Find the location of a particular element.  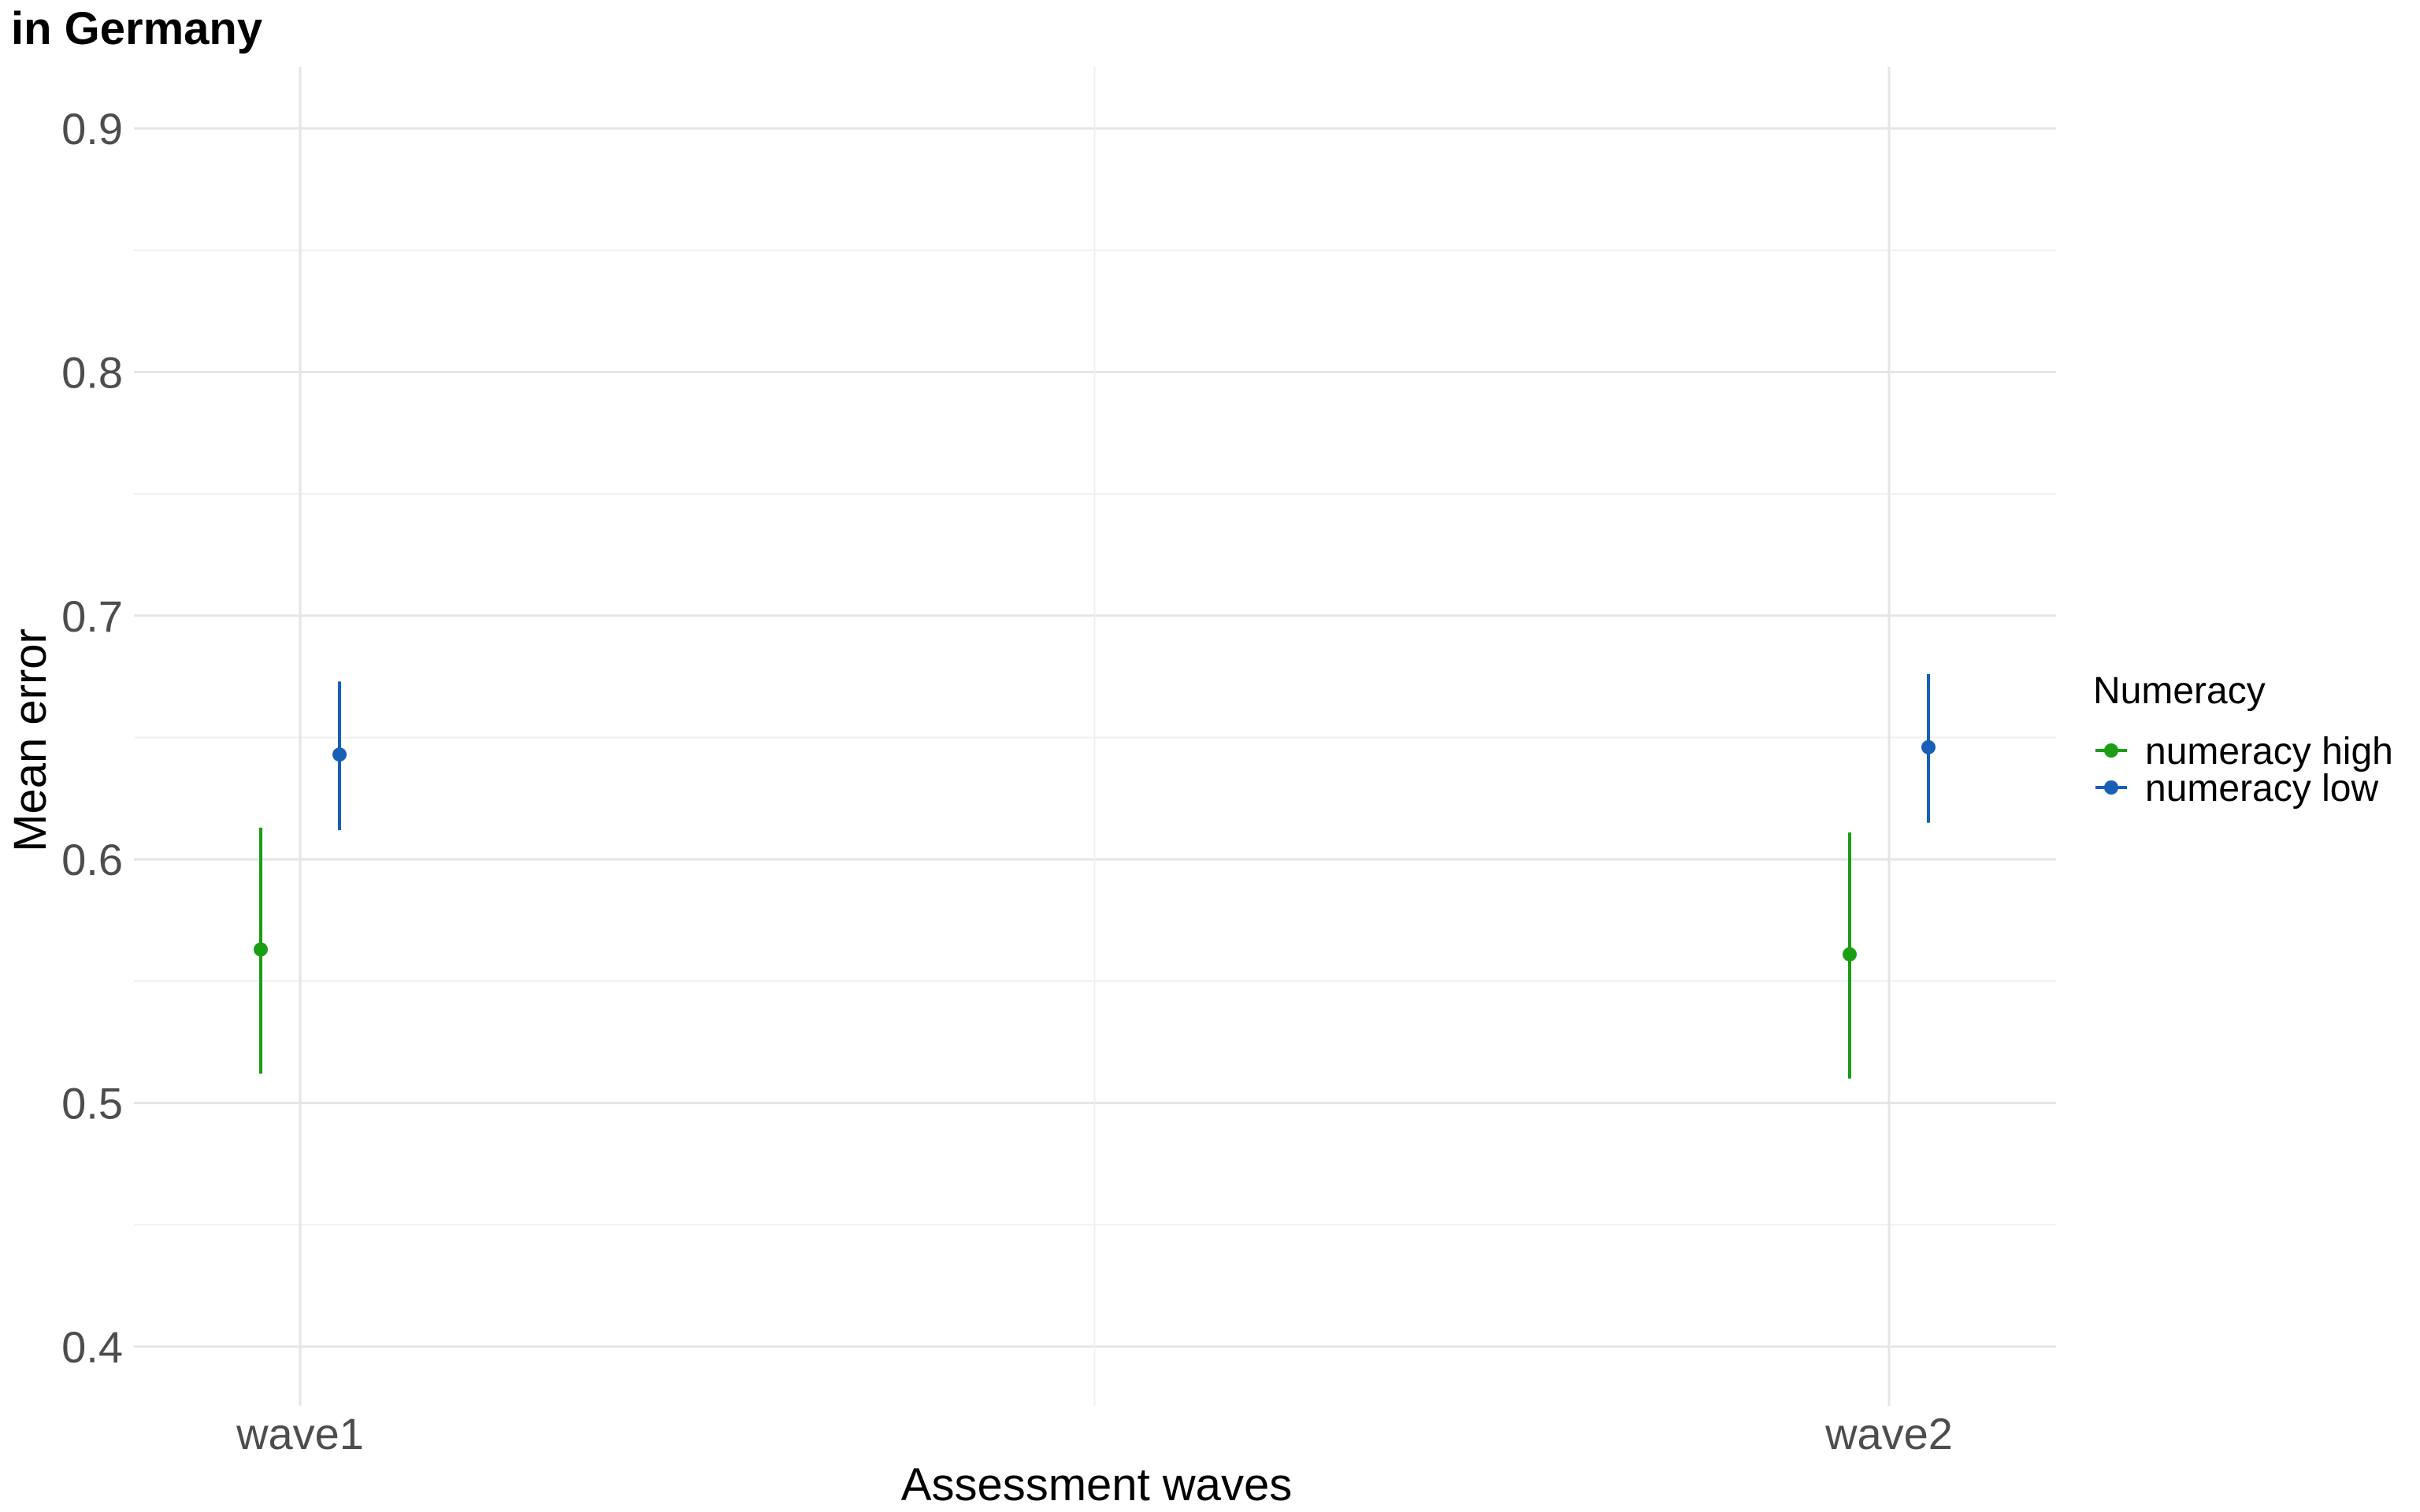

chart-title: in Germany is located at coordinates (136, 28).